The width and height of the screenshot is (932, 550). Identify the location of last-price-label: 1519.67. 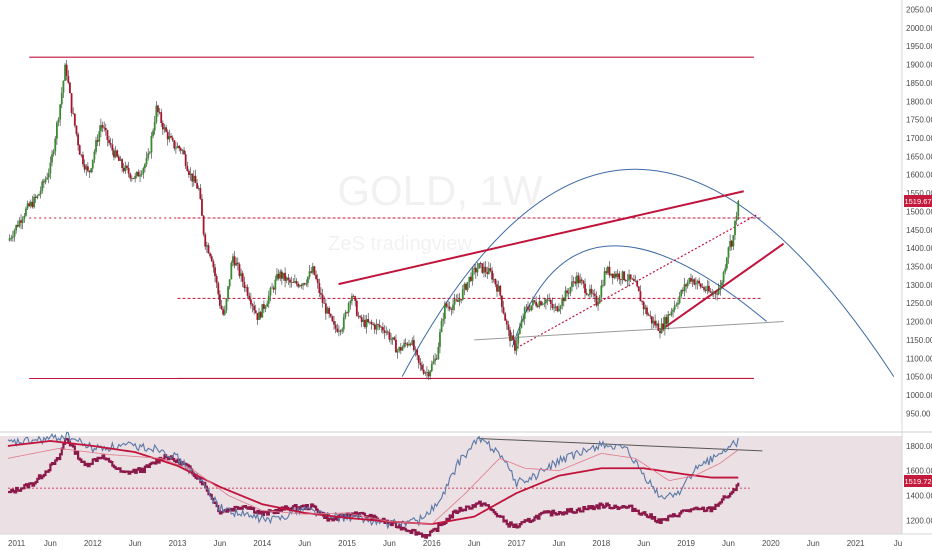
(917, 201).